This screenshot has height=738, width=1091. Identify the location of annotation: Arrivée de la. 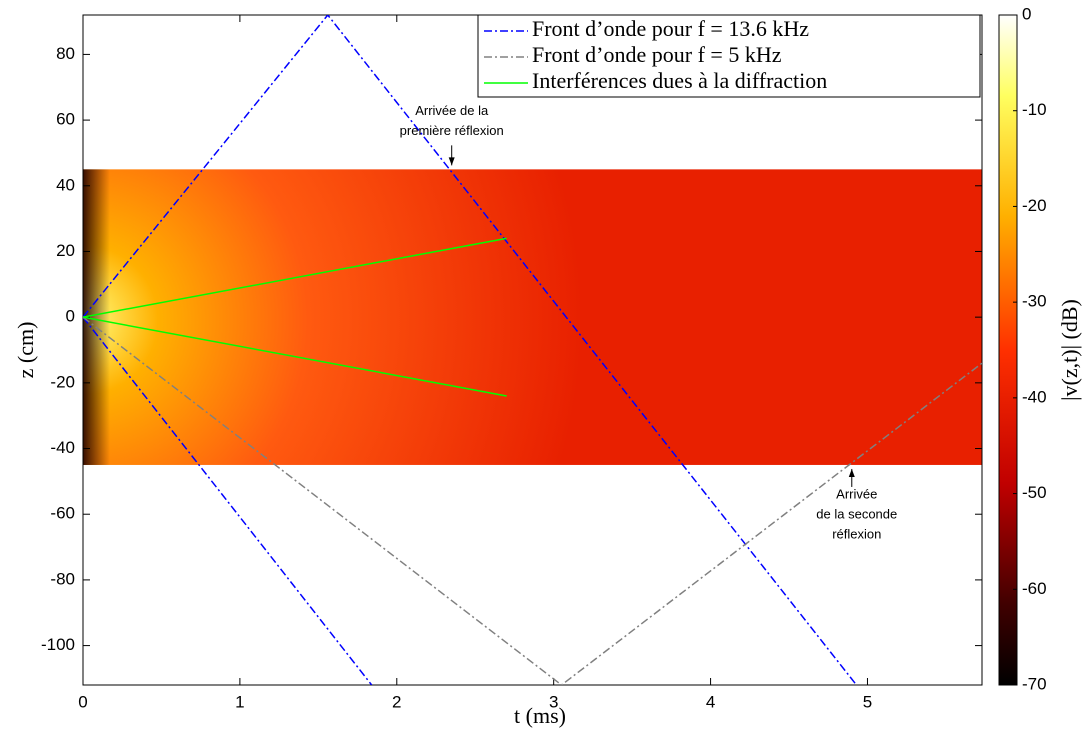
(452, 110).